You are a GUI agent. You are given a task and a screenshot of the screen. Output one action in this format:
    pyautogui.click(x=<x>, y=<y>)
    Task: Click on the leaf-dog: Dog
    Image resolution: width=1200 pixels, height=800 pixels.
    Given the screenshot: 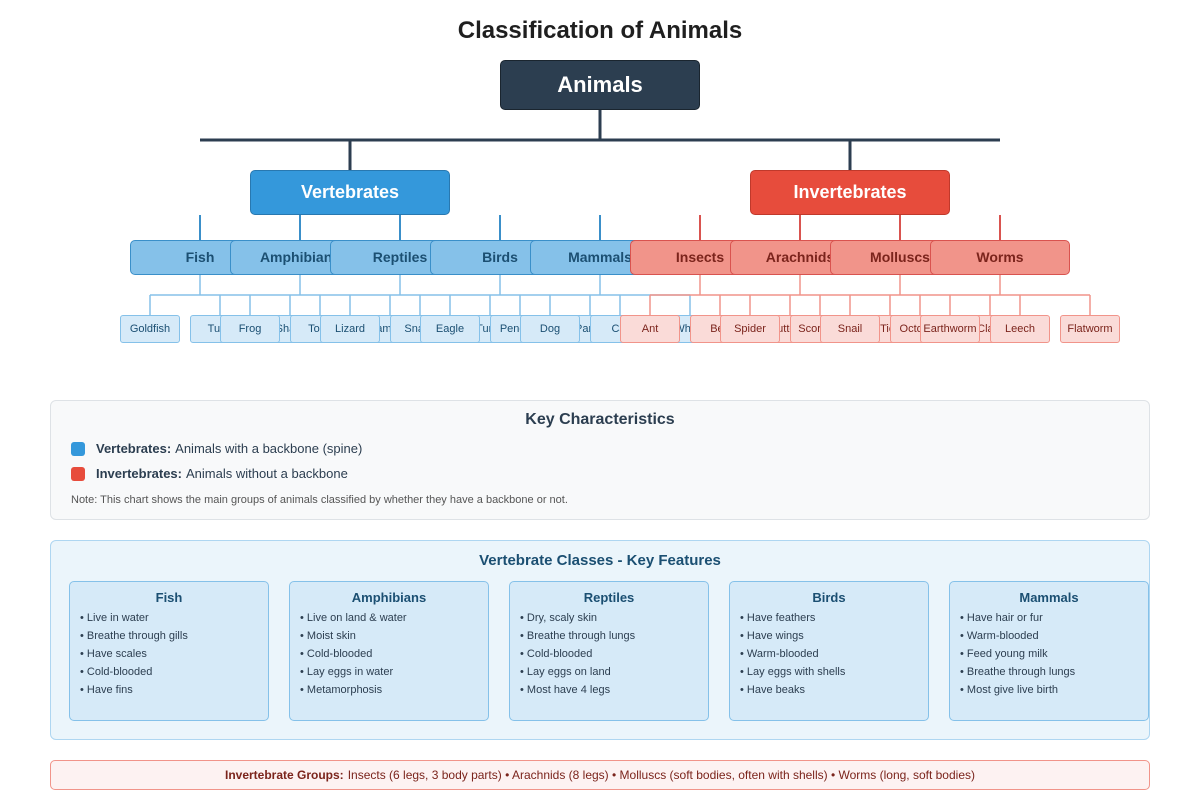 What is the action you would take?
    pyautogui.click(x=550, y=329)
    